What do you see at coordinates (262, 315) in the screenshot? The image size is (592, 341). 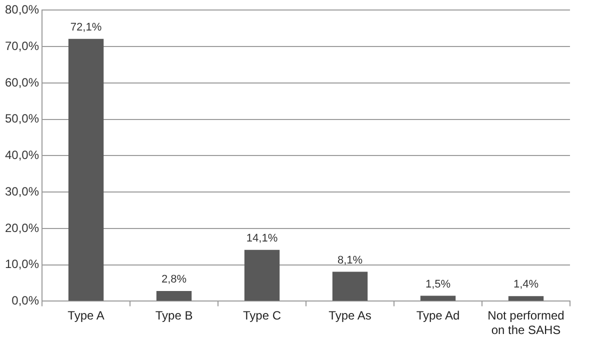 I see `x-tick-label: Type C` at bounding box center [262, 315].